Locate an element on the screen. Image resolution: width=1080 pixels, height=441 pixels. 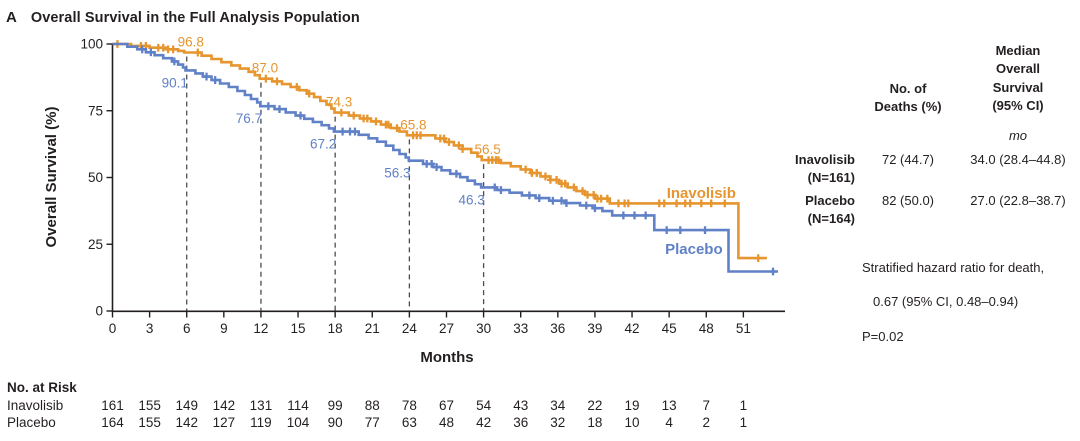
at-risk-value-inavolisib: 54 is located at coordinates (484, 405).